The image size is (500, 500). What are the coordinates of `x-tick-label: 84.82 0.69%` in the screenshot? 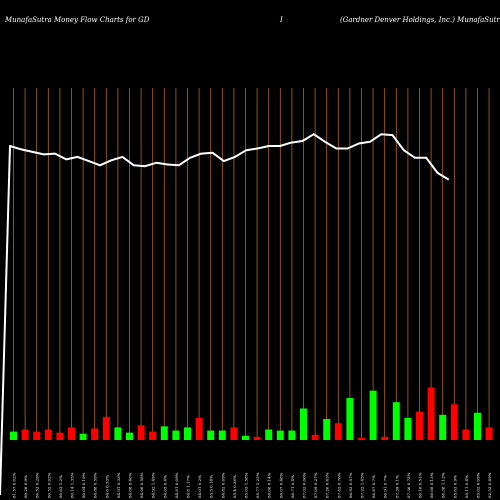 It's located at (222, 485).